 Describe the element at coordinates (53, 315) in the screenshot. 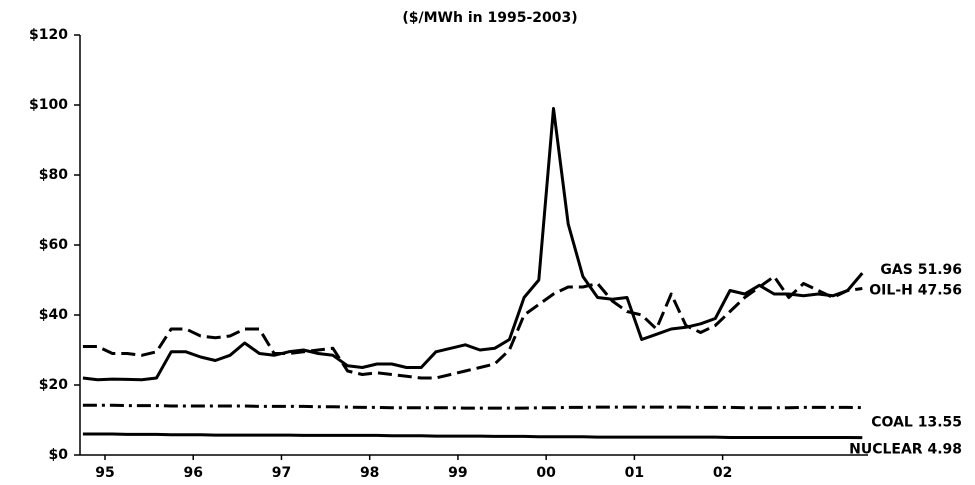

I see `y-tick-label: $40` at that location.